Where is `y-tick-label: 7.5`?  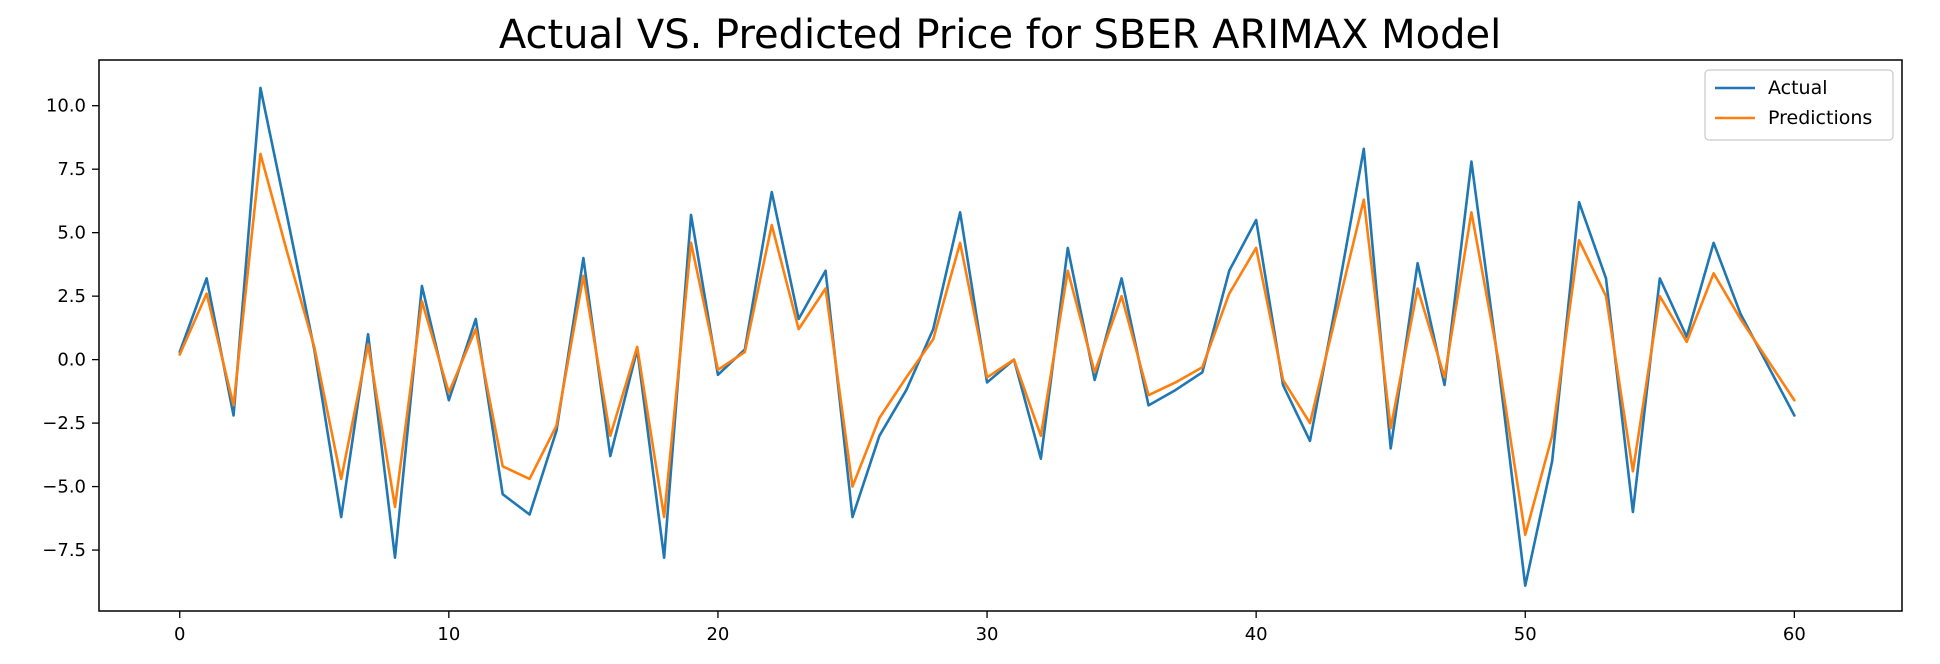
y-tick-label: 7.5 is located at coordinates (71, 169).